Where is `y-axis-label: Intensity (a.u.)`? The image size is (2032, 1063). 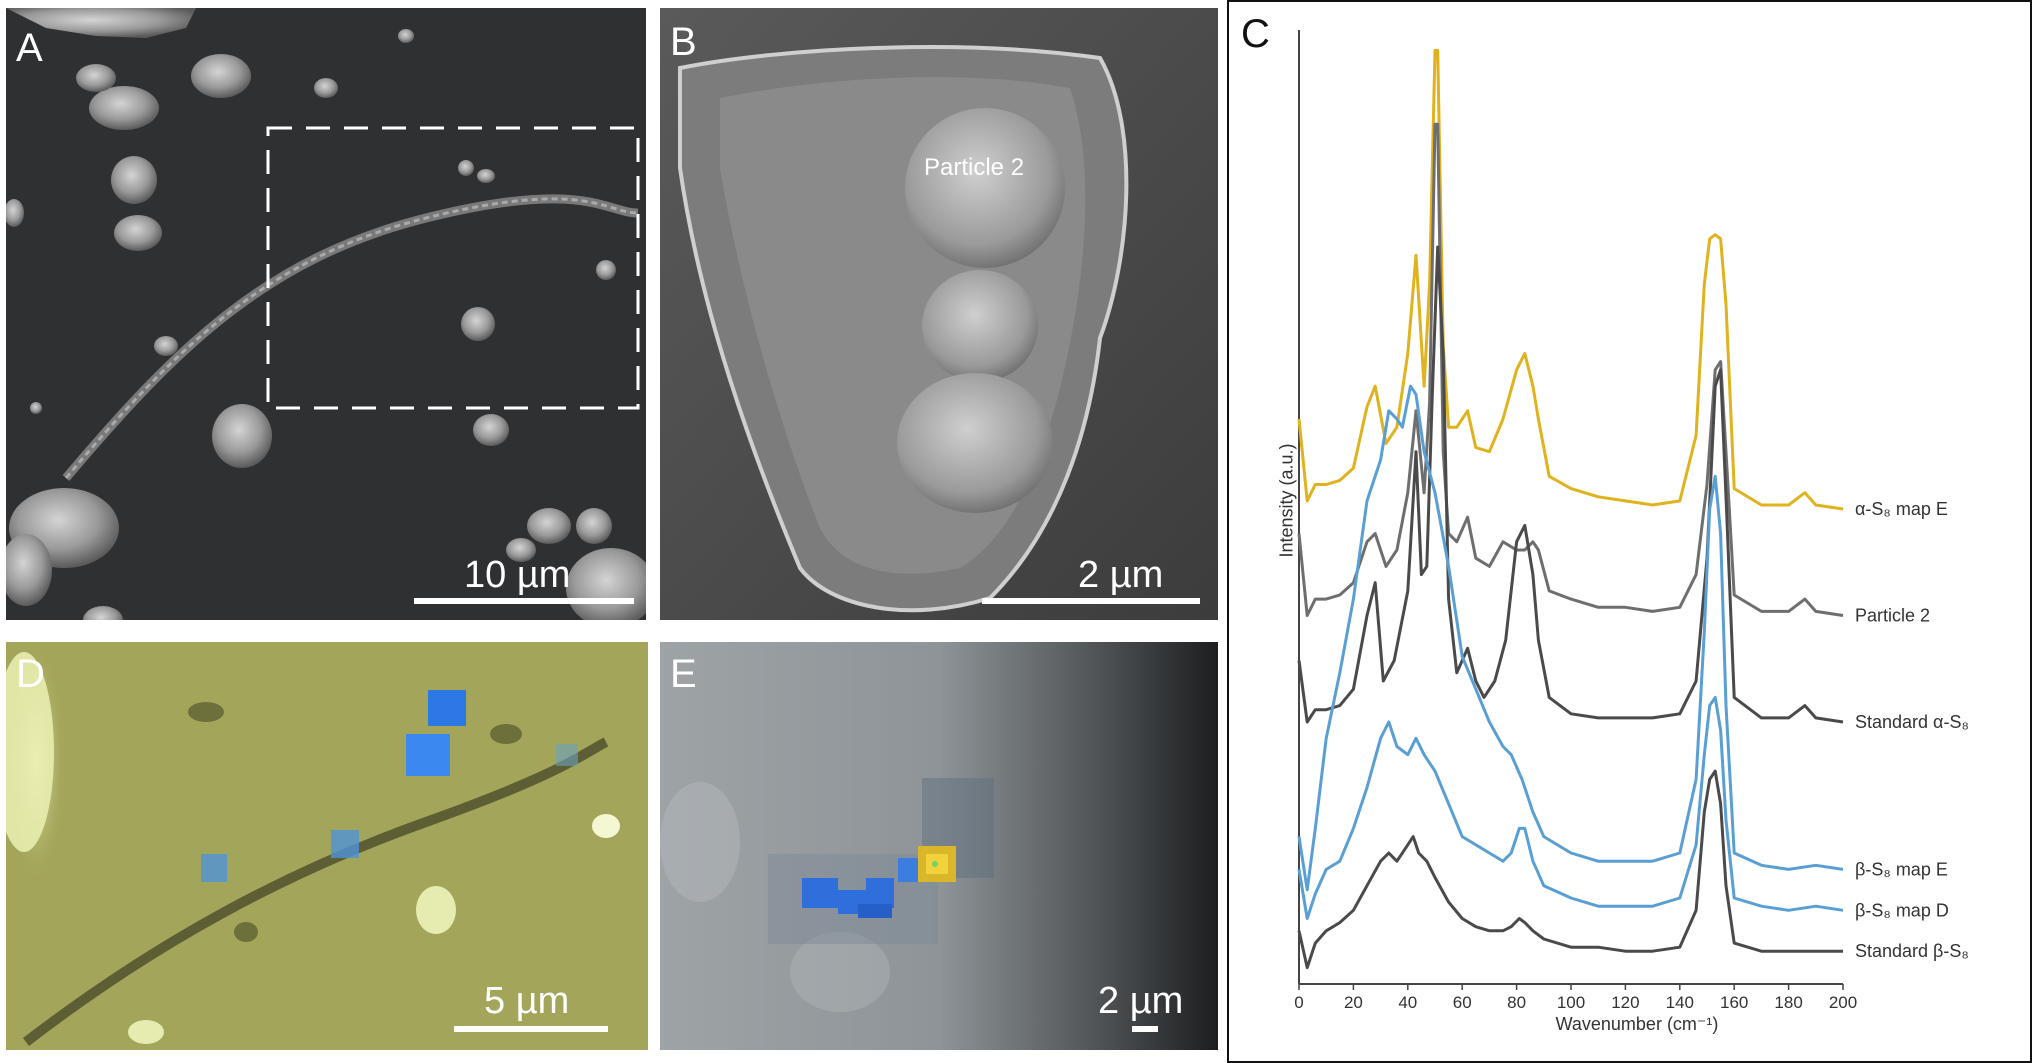
y-axis-label: Intensity (a.u.) is located at coordinates (1286, 500).